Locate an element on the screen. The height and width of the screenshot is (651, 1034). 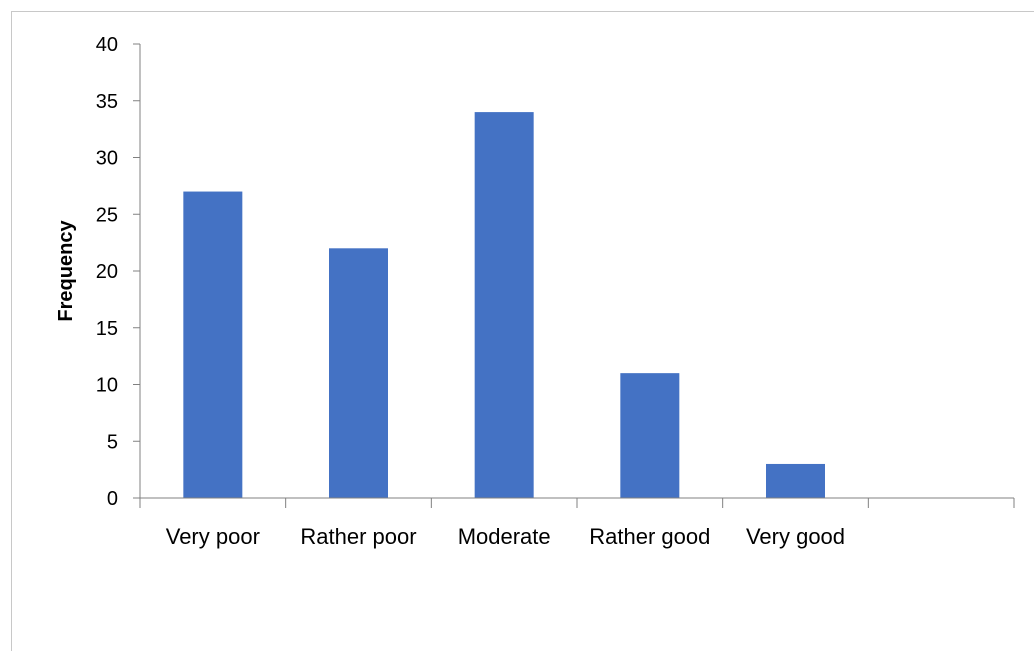
y-axis-title: Frequency is located at coordinates (66, 271).